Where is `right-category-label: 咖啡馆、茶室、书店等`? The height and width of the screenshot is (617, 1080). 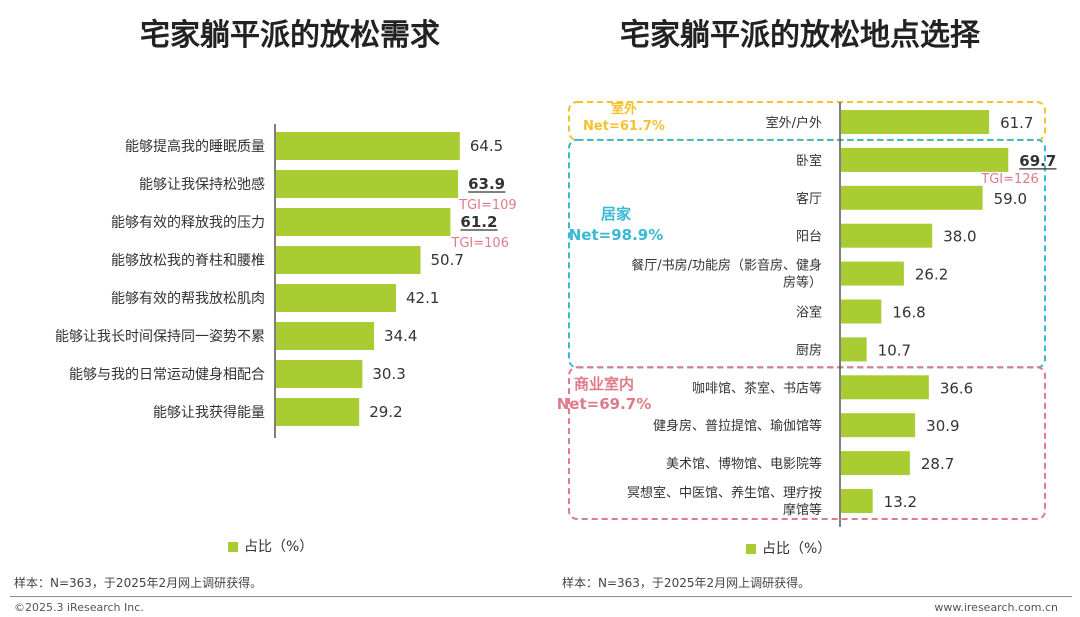
right-category-label: 咖啡馆、茶室、书店等 is located at coordinates (757, 388).